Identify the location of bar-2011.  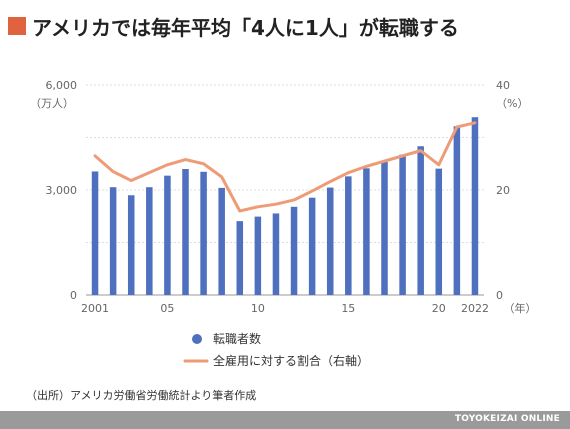
(276, 254).